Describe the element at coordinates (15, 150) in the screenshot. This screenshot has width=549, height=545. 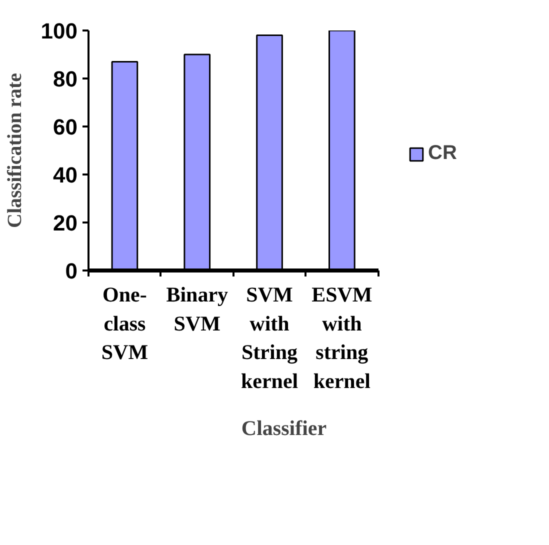
I see `y-axis-title: Classification rate` at that location.